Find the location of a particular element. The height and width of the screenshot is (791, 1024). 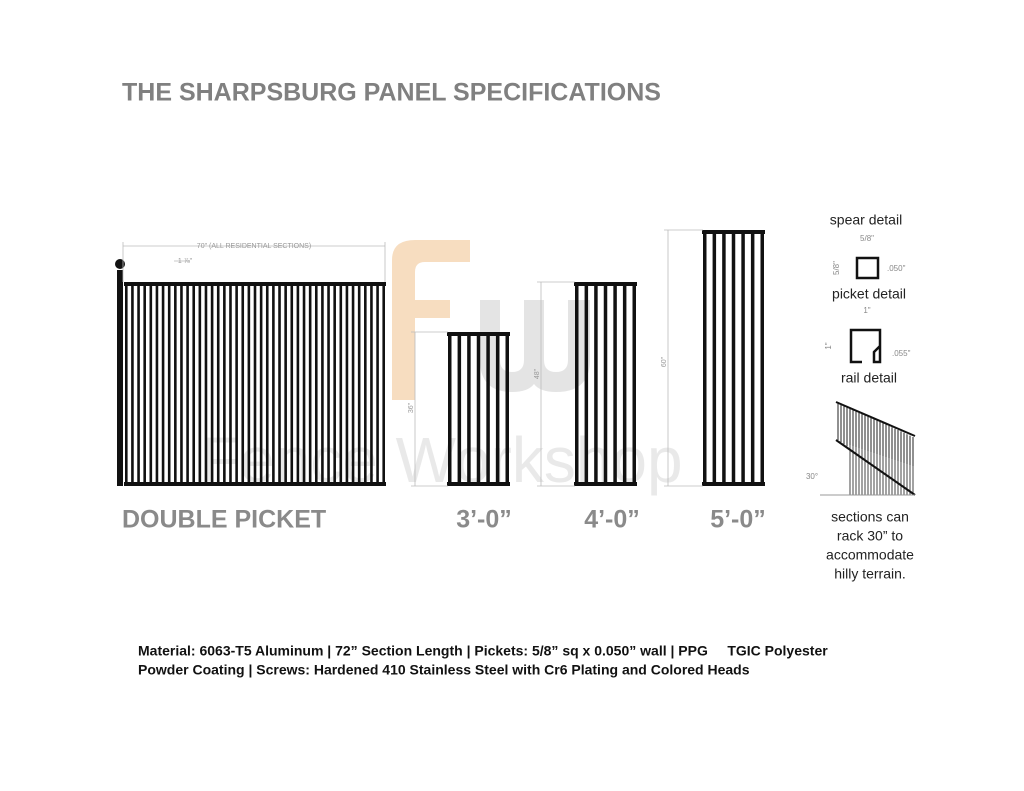

height-label: 48" is located at coordinates (537, 373).